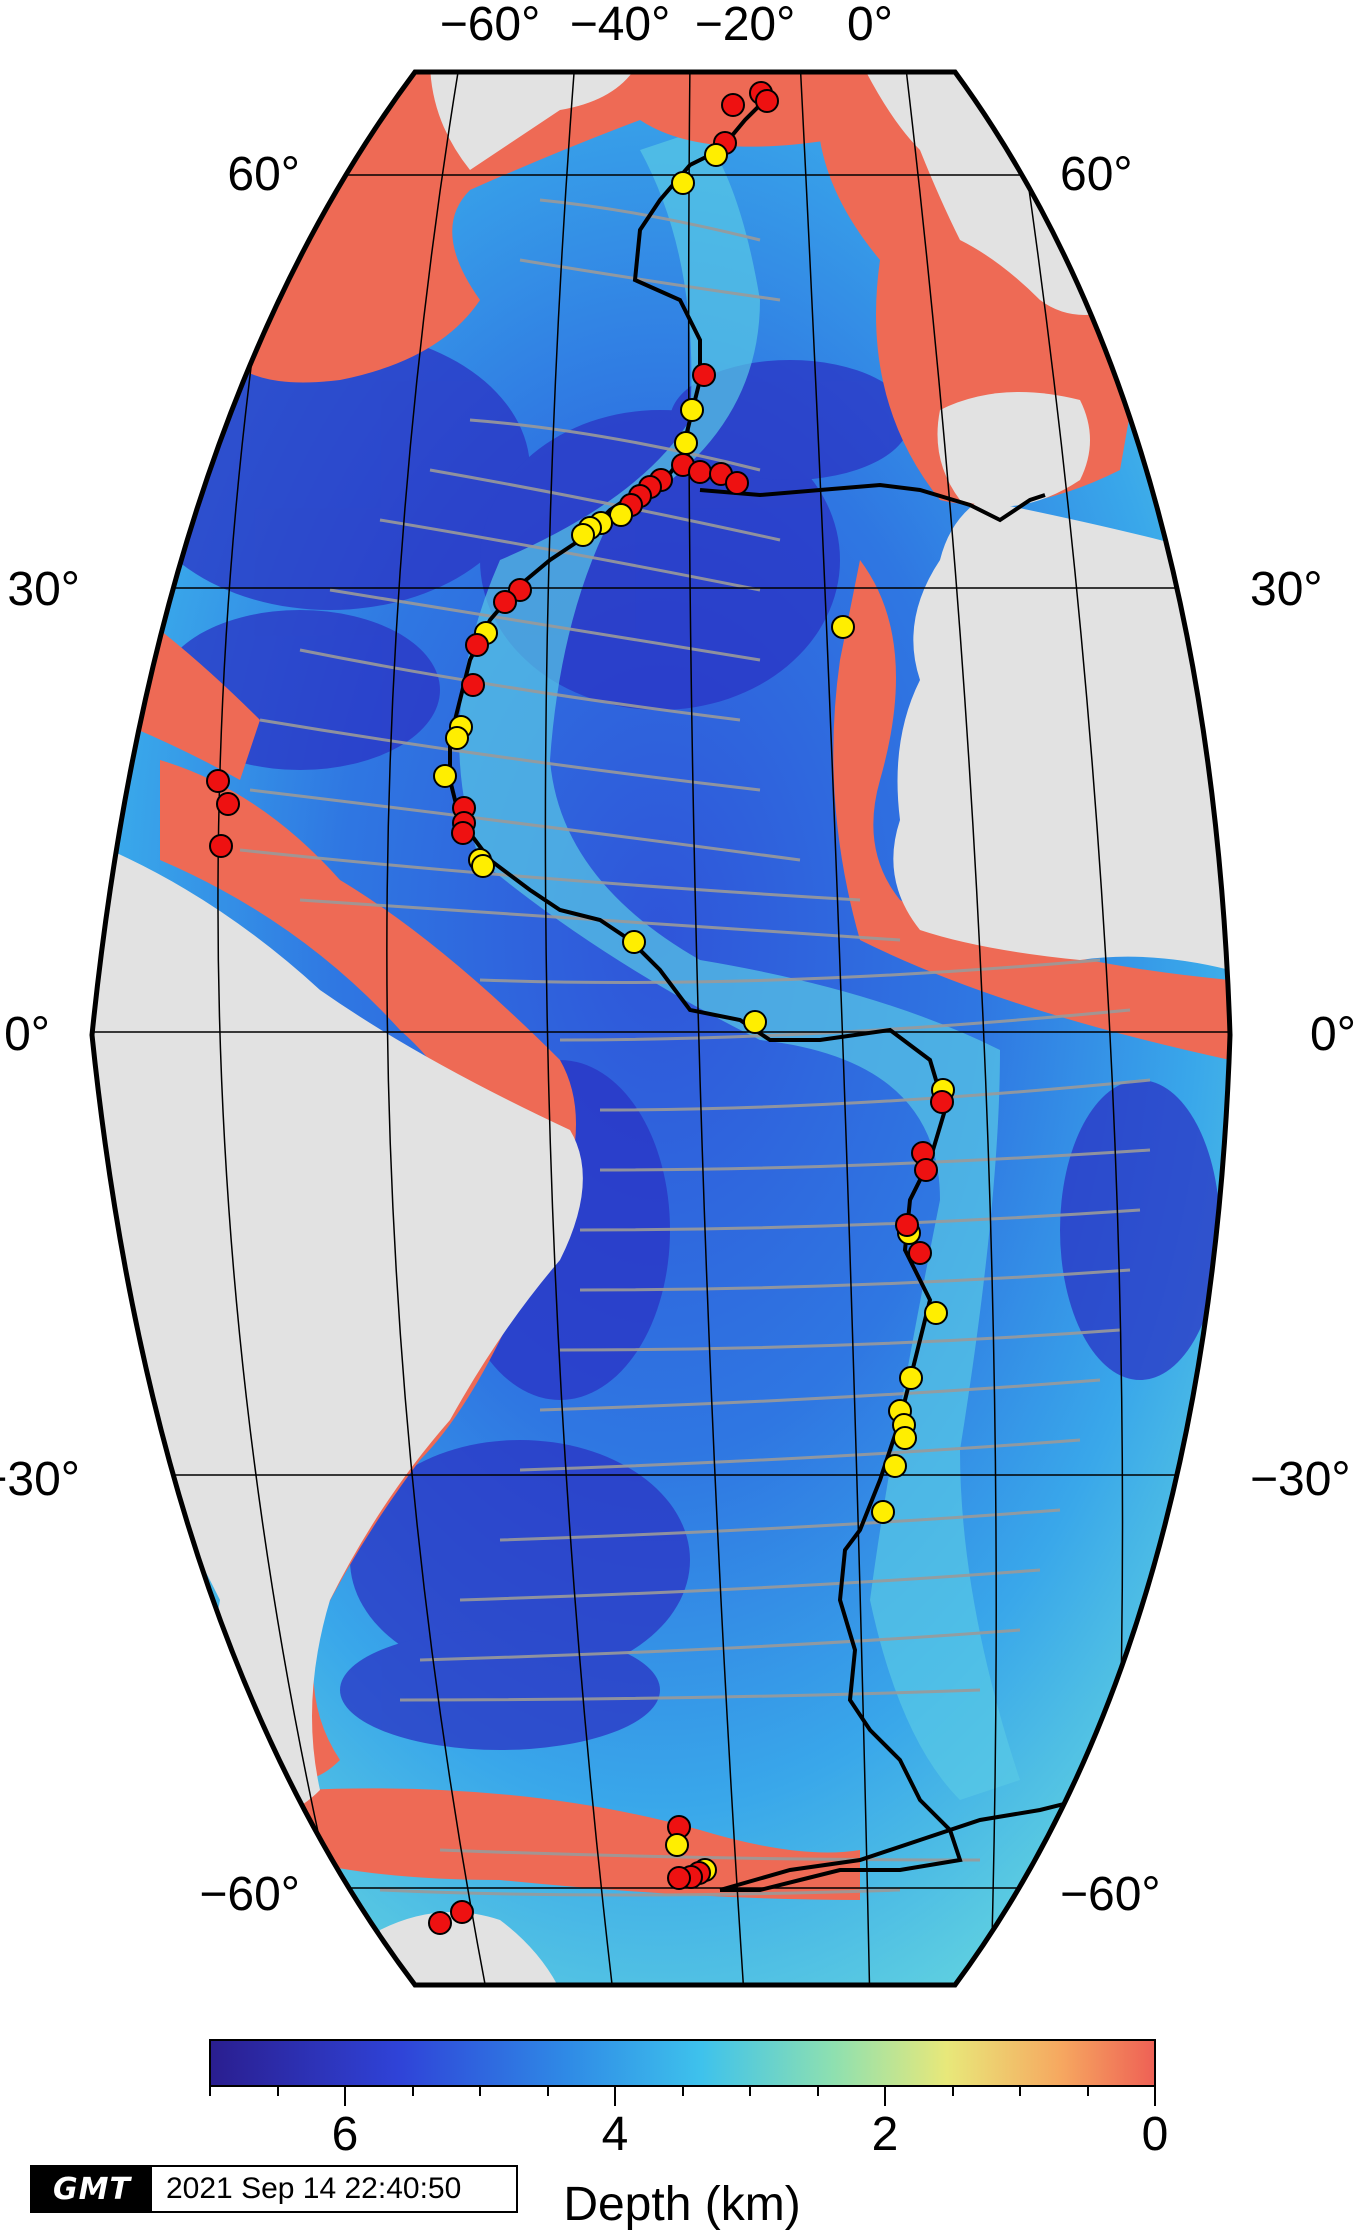 The height and width of the screenshot is (2234, 1365). What do you see at coordinates (682, 2096) in the screenshot?
I see `colorbar-ticks` at bounding box center [682, 2096].